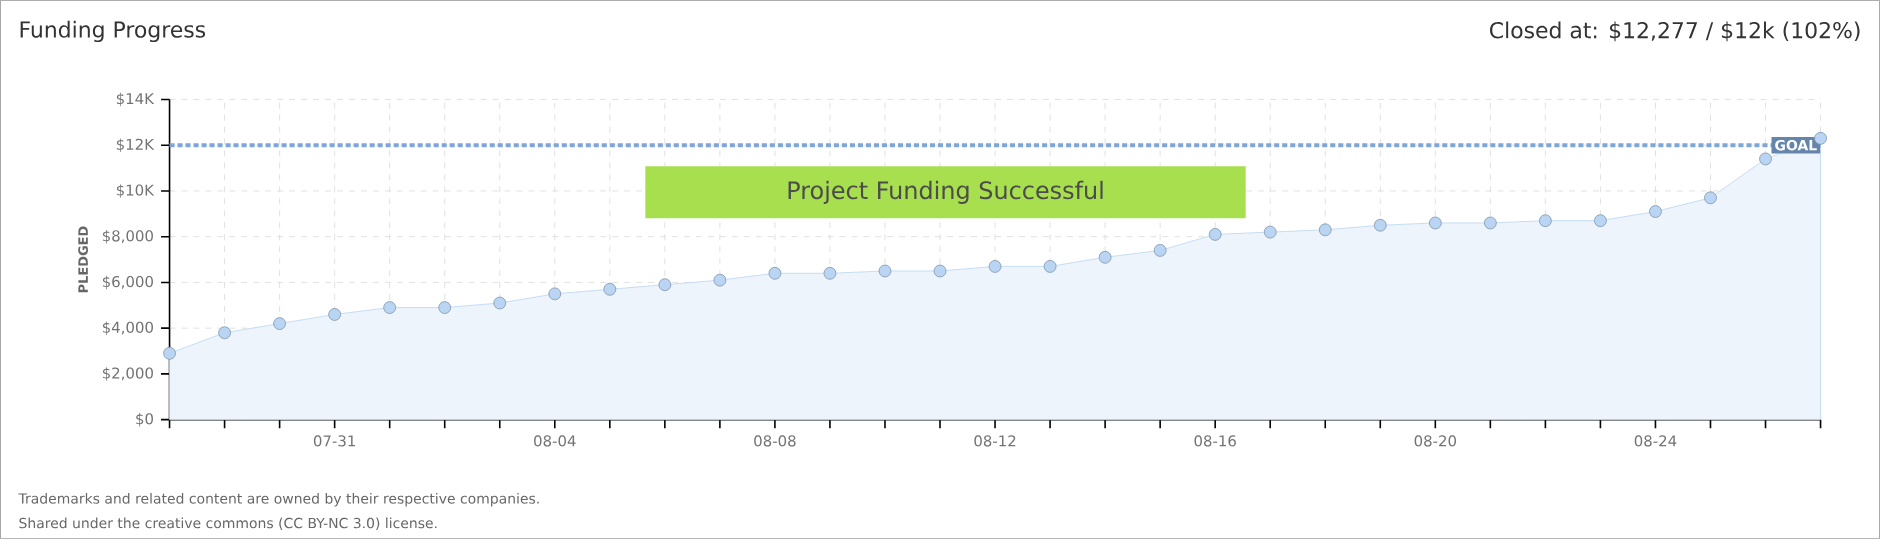 The width and height of the screenshot is (1880, 540). What do you see at coordinates (1675, 31) in the screenshot?
I see `text: Closed at: $12,277 / $12k (102%)` at bounding box center [1675, 31].